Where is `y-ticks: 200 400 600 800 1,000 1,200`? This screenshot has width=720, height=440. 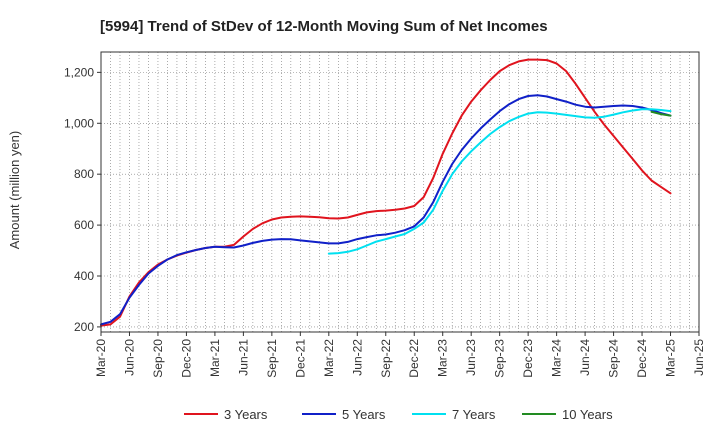 y-ticks: 200 400 600 800 1,000 1,200 is located at coordinates (82, 199).